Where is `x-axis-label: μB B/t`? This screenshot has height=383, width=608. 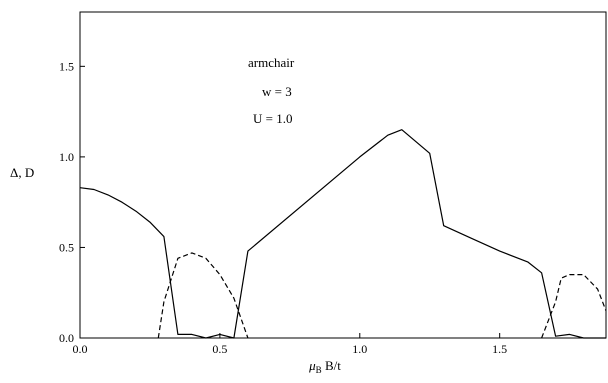 x-axis-label: μB B/t is located at coordinates (324, 366).